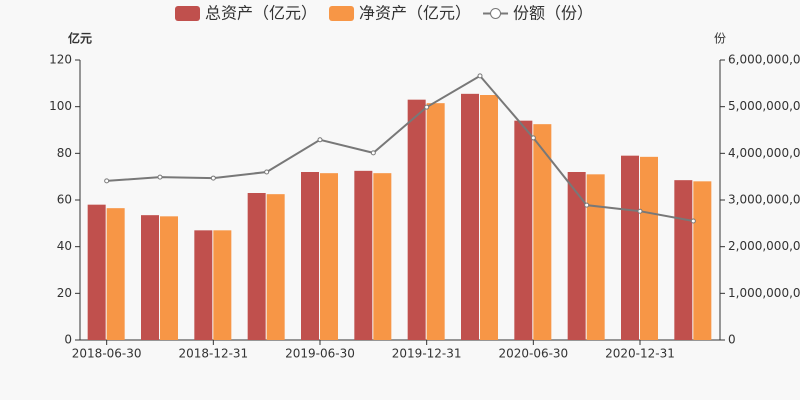 The width and height of the screenshot is (800, 400). Describe the element at coordinates (764, 246) in the screenshot. I see `y2-tick-label: 2,000,000,000` at that location.